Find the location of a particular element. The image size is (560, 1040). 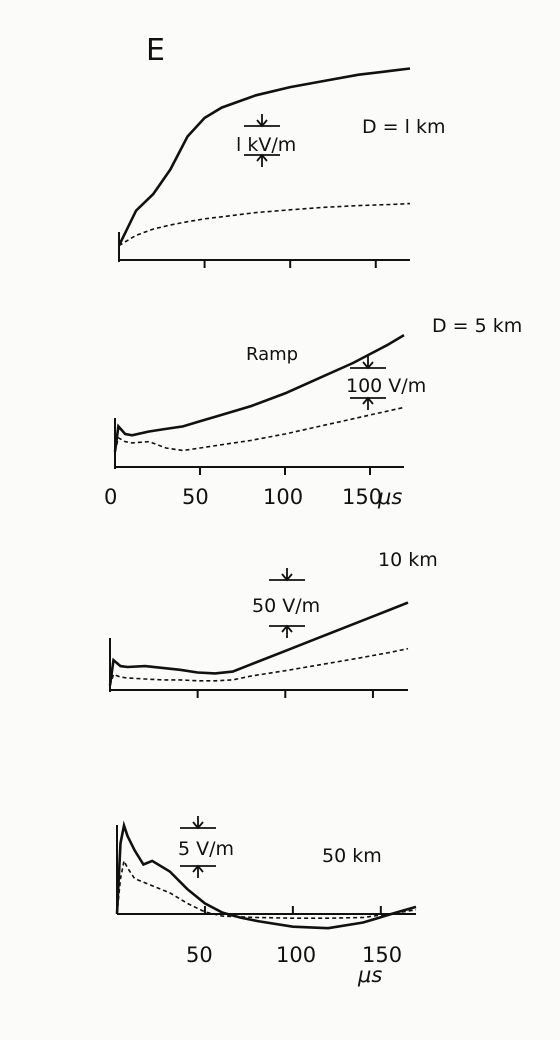

panel4-series-solid is located at coordinates (266, 875).